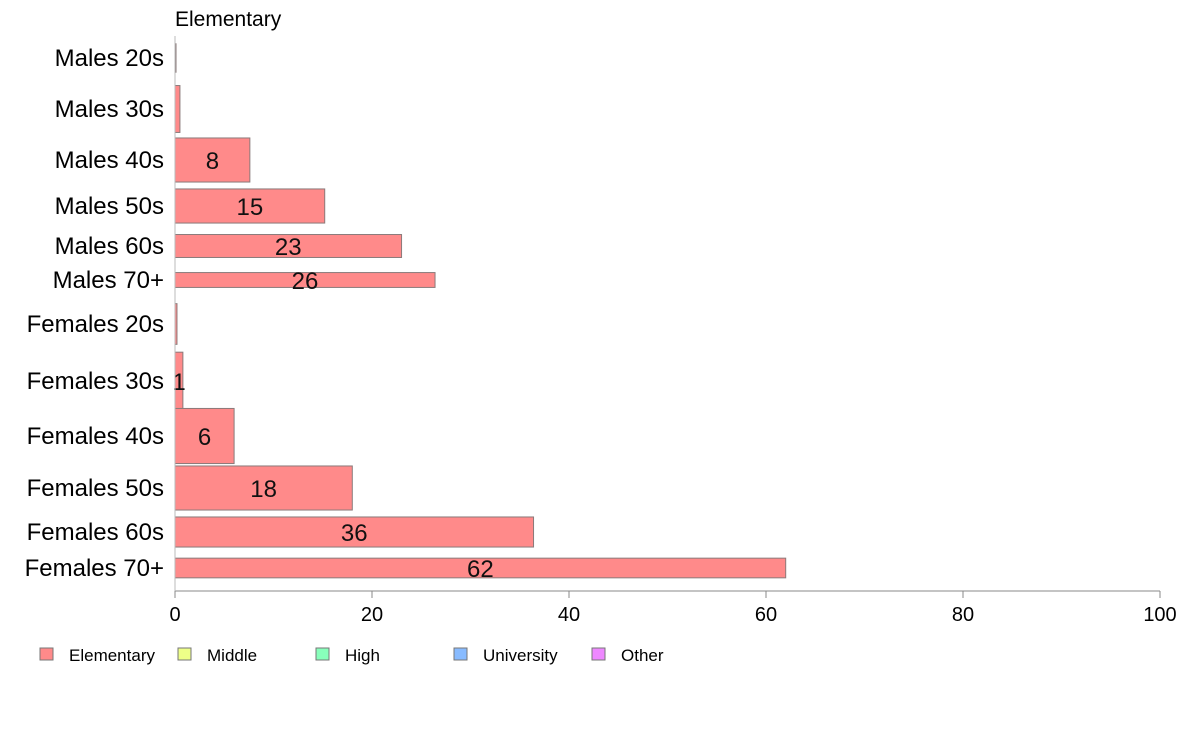 Image resolution: width=1188 pixels, height=736 pixels. I want to click on legend-swatch-high, so click(322, 654).